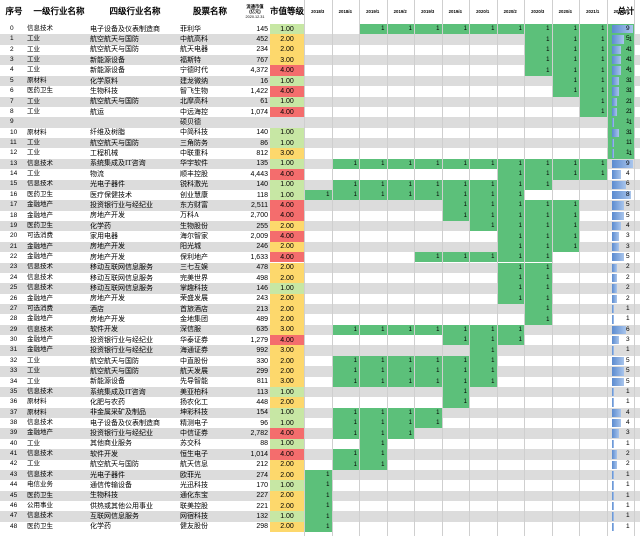 The height and width of the screenshot is (536, 640). I want to click on row-index-cell: 46, so click(14, 505).